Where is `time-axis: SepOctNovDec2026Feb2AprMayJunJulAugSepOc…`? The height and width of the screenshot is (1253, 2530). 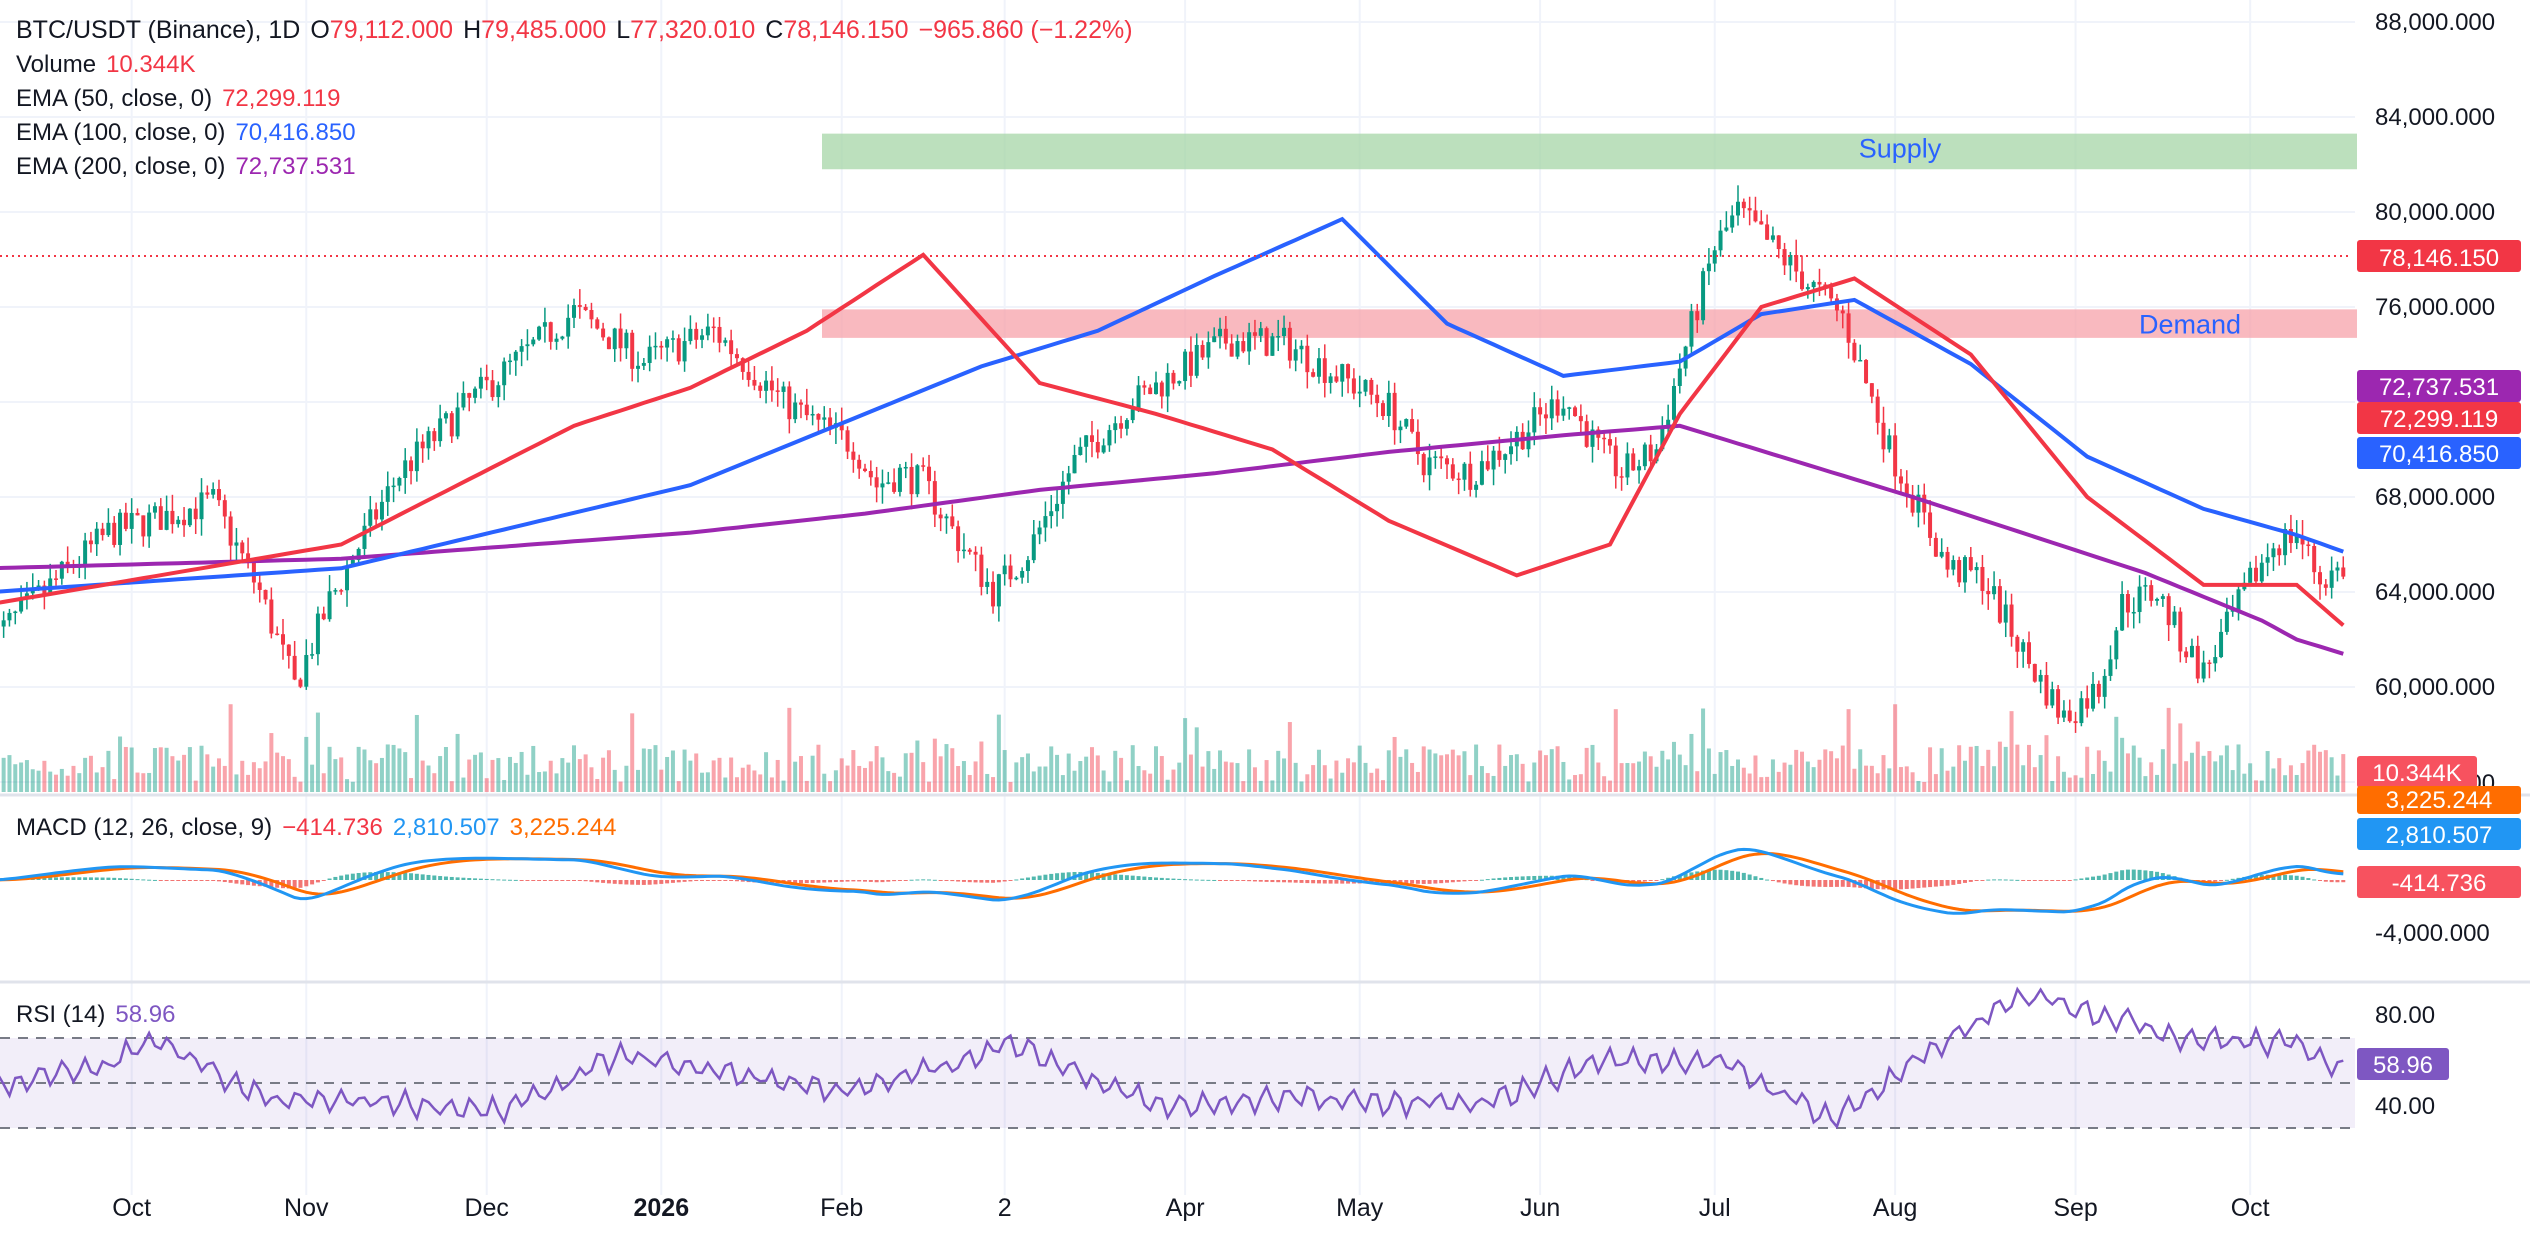
time-axis: SepOctNovDec2026Feb2AprMayJunJulAugSepOc… is located at coordinates (1135, 1208).